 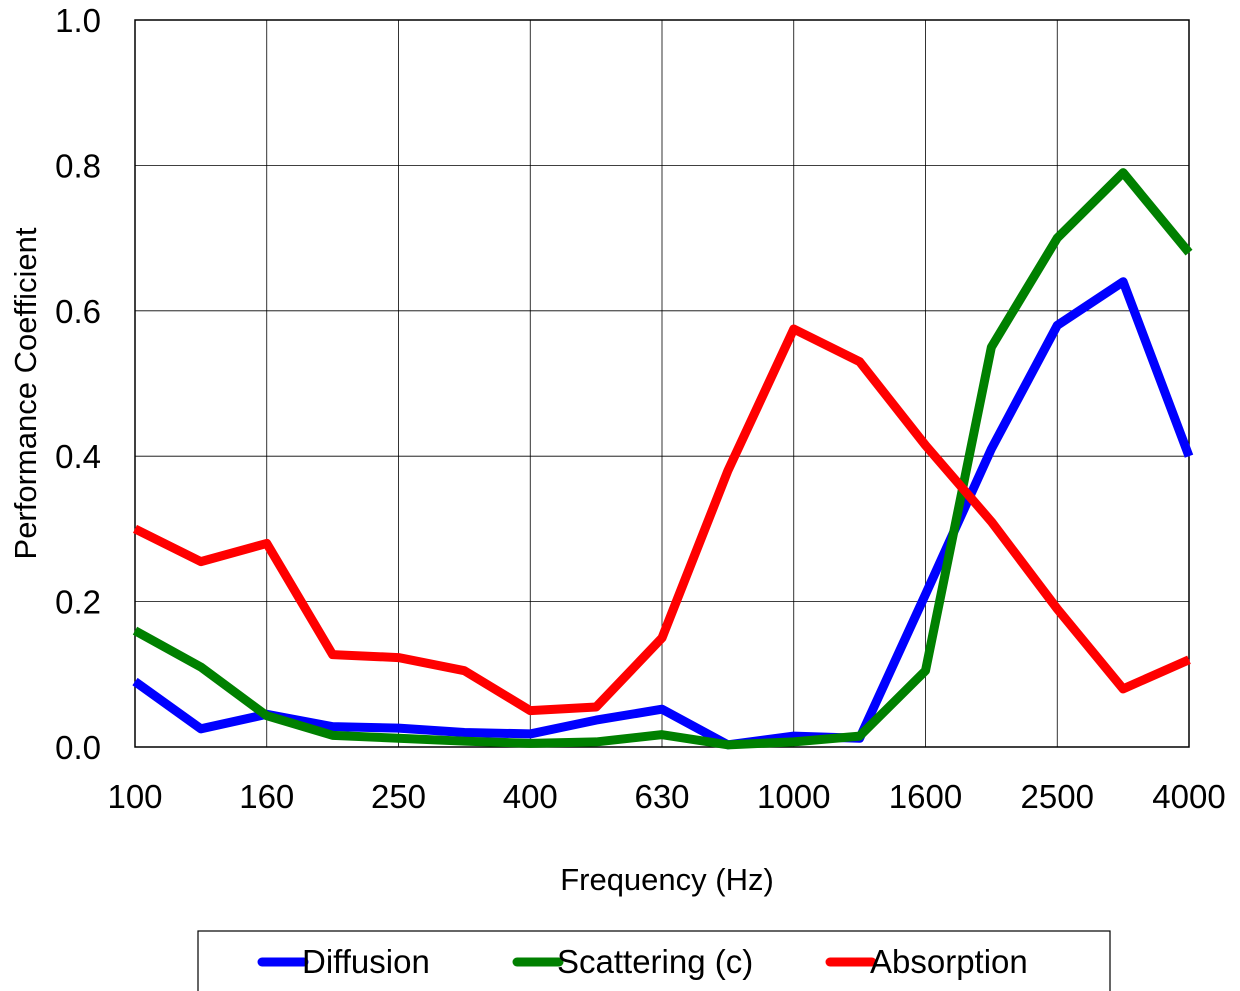 What do you see at coordinates (78, 20) in the screenshot?
I see `y-tick-label: 1.0` at bounding box center [78, 20].